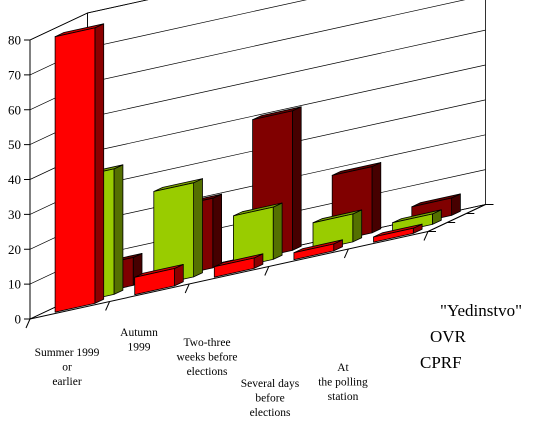 Image resolution: width=555 pixels, height=437 pixels. I want to click on y-tick-label: 70, so click(14, 74).